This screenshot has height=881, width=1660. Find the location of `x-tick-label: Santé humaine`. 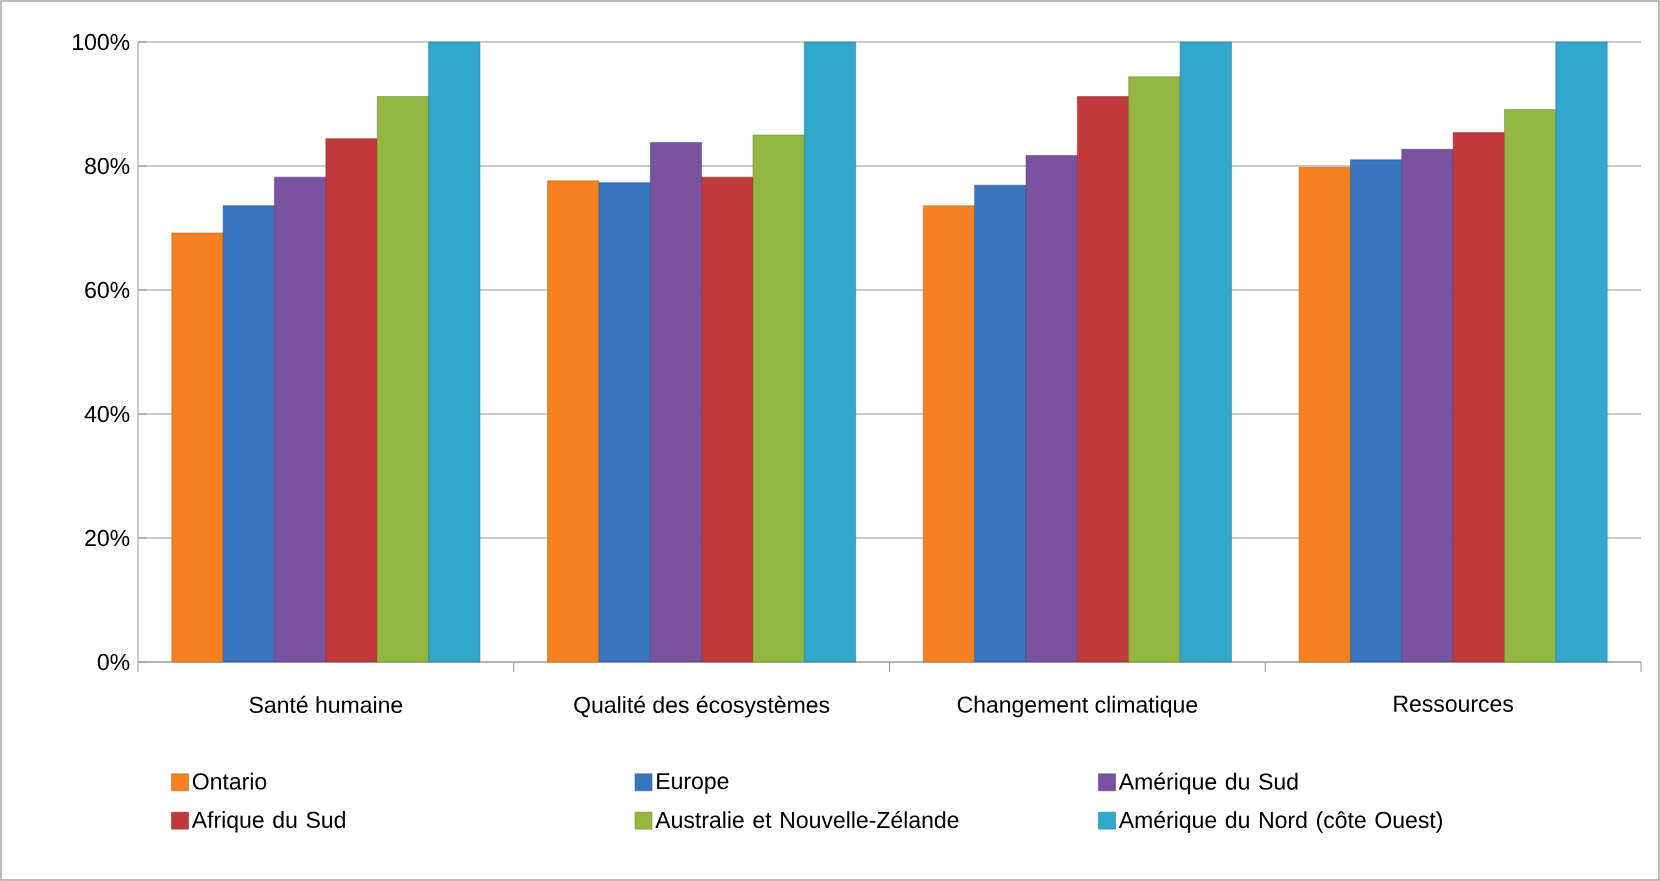

x-tick-label: Santé humaine is located at coordinates (326, 704).